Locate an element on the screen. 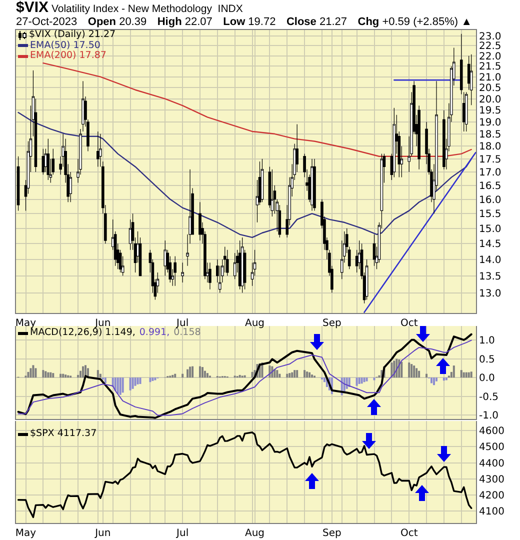 Image resolution: width=520 pixels, height=540 pixels. y-tick-label: 20.5 is located at coordinates (490, 88).